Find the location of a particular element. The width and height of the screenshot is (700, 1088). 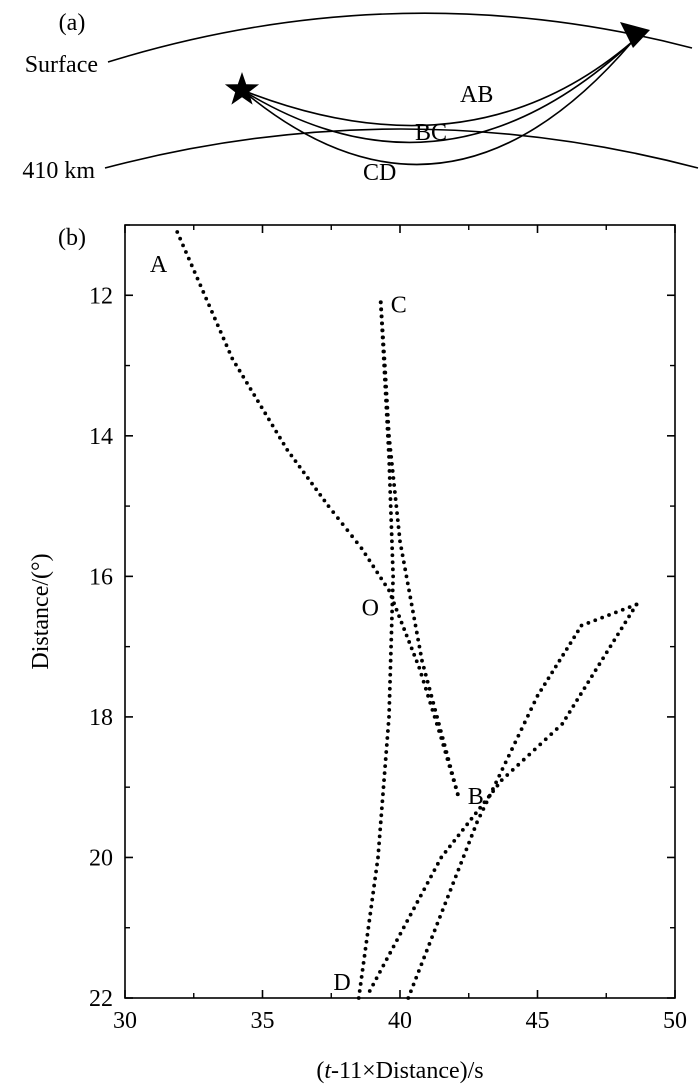

inverted-triangle-icon is located at coordinates (635, 35).